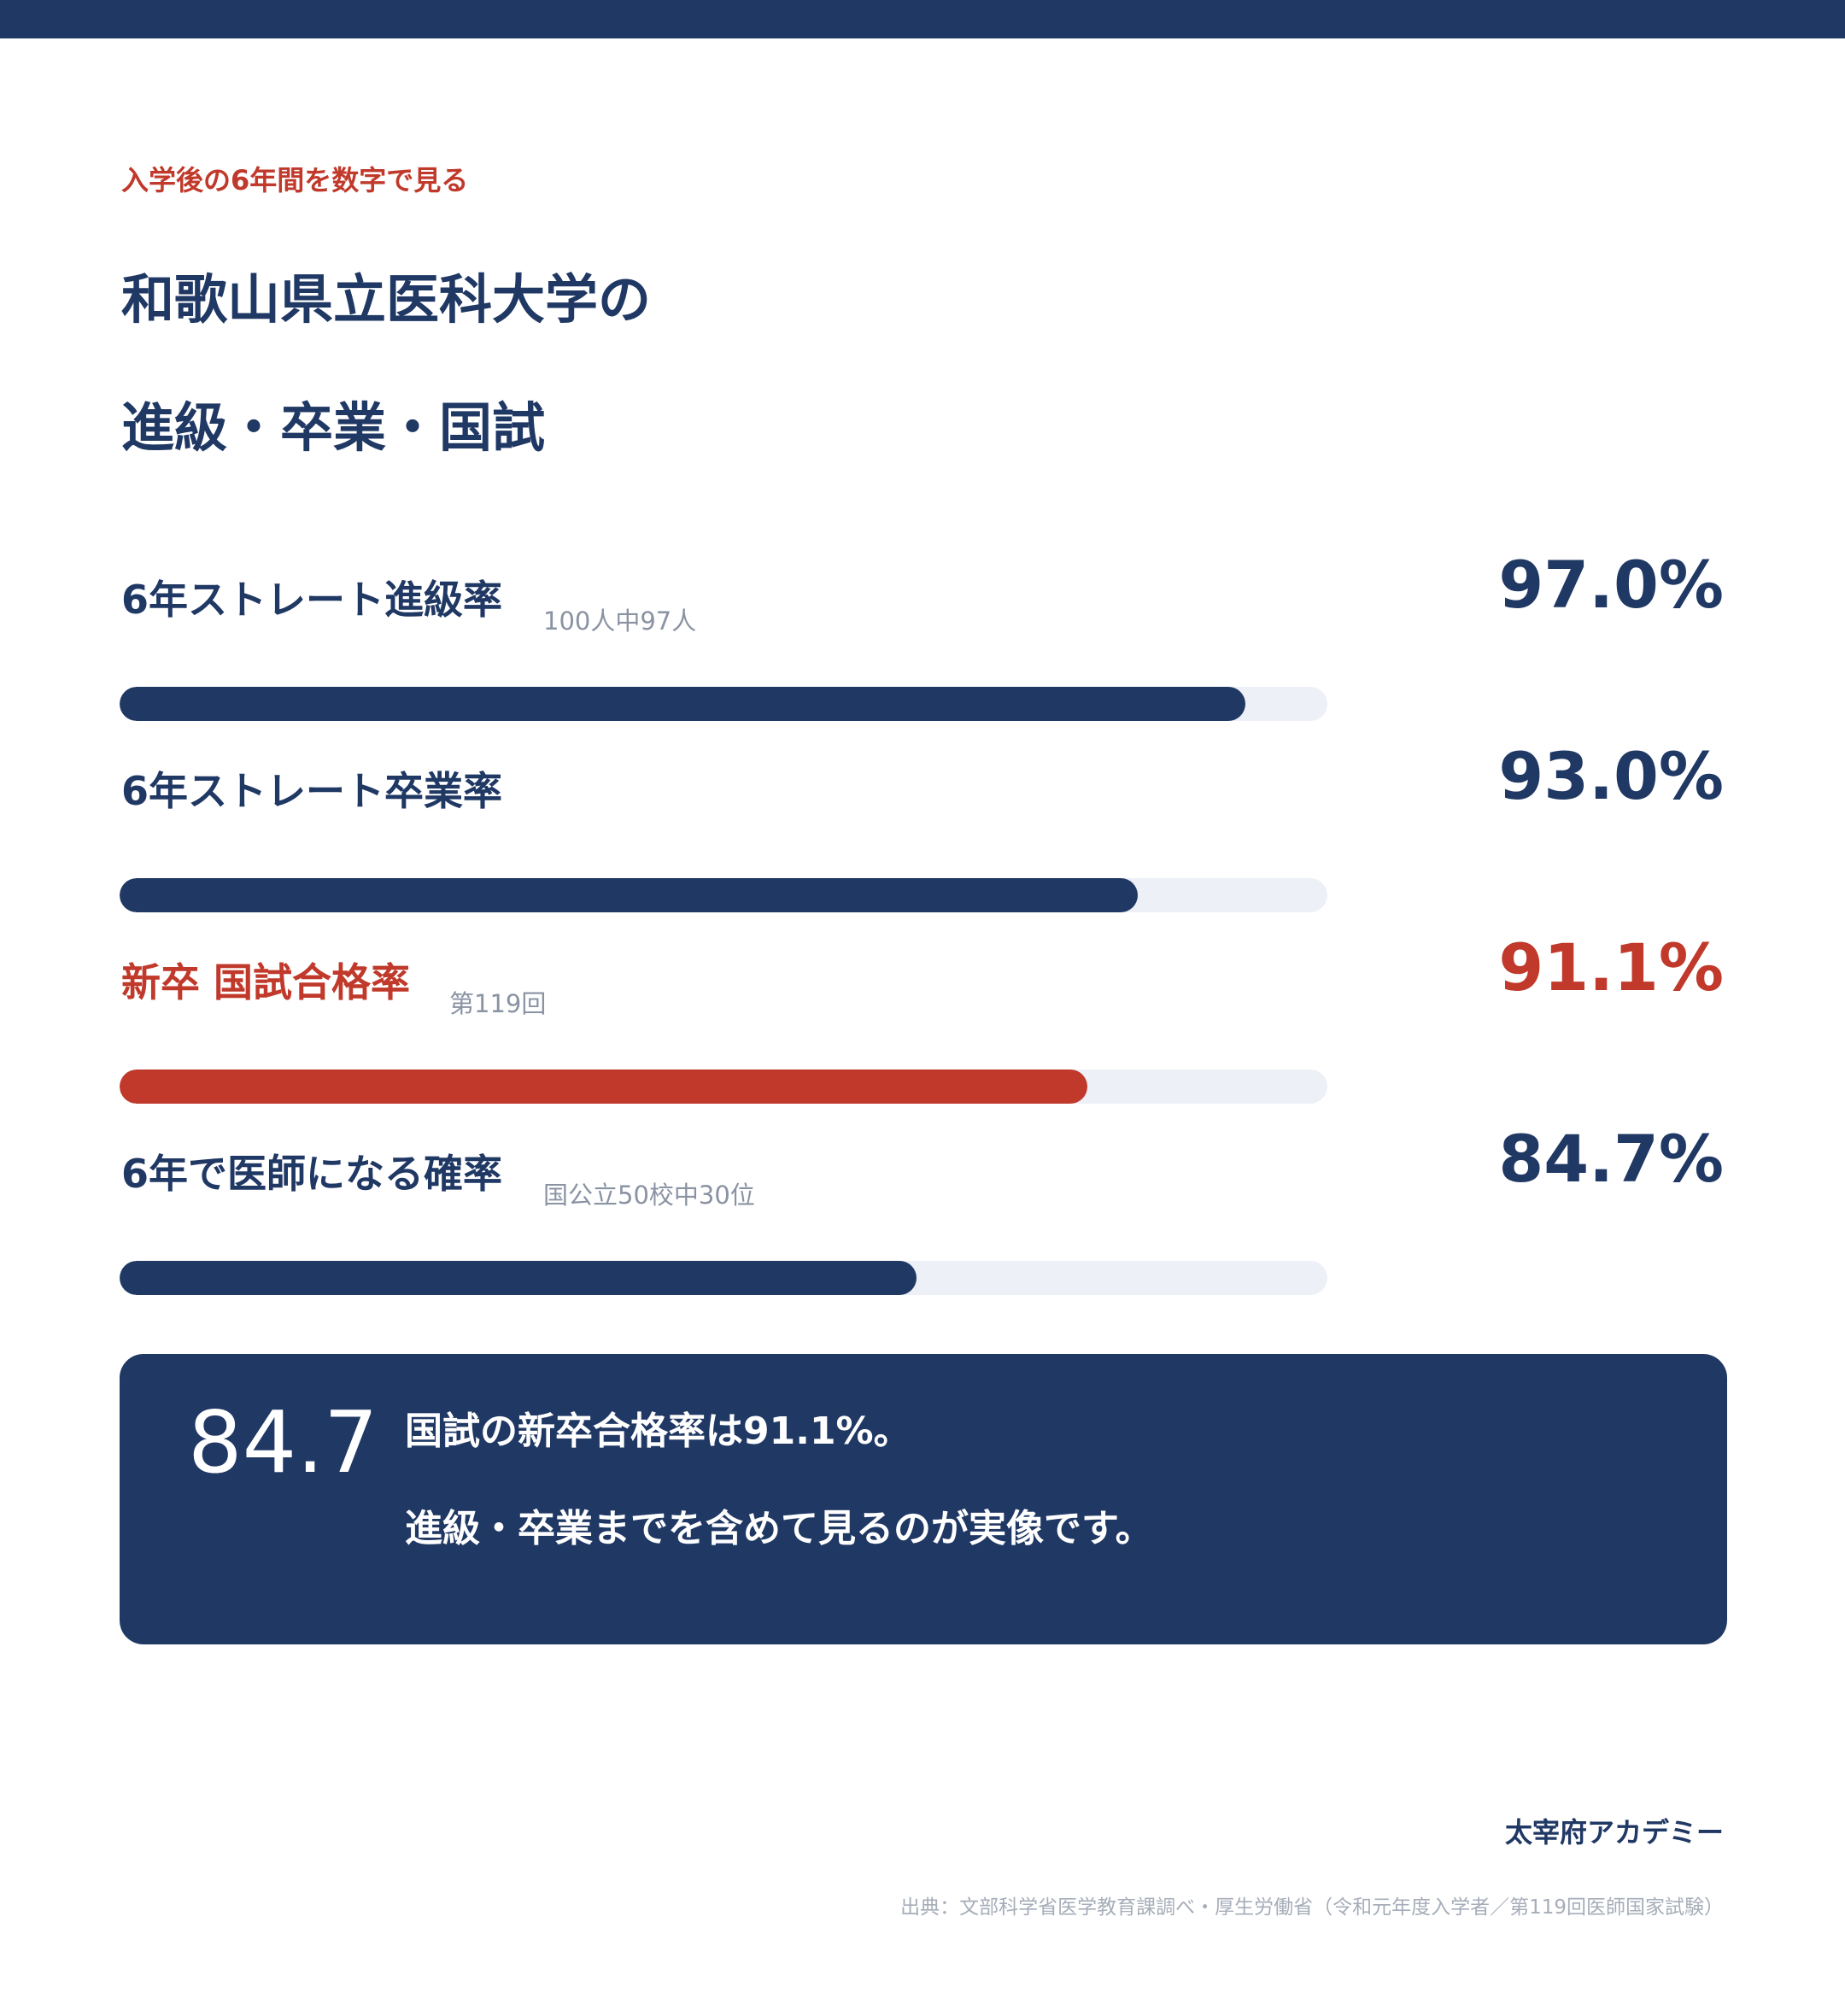 This screenshot has width=1845, height=2016. What do you see at coordinates (658, 1431) in the screenshot?
I see `summary-text-line1: 国試の新卒合格率は91.1%。` at bounding box center [658, 1431].